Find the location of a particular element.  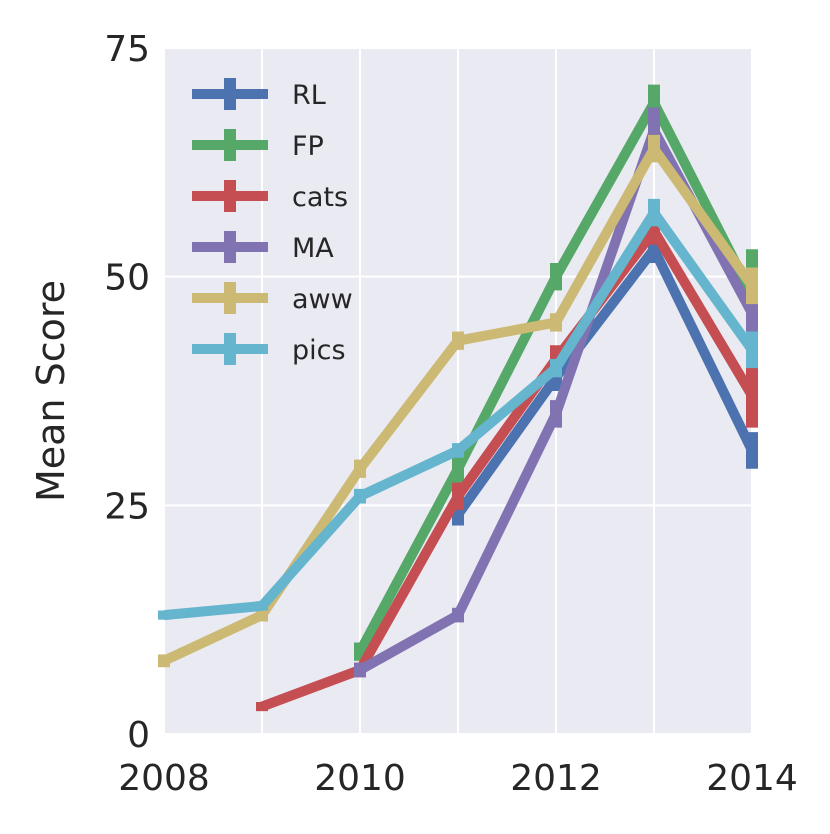

legend-label: RL is located at coordinates (309, 95).